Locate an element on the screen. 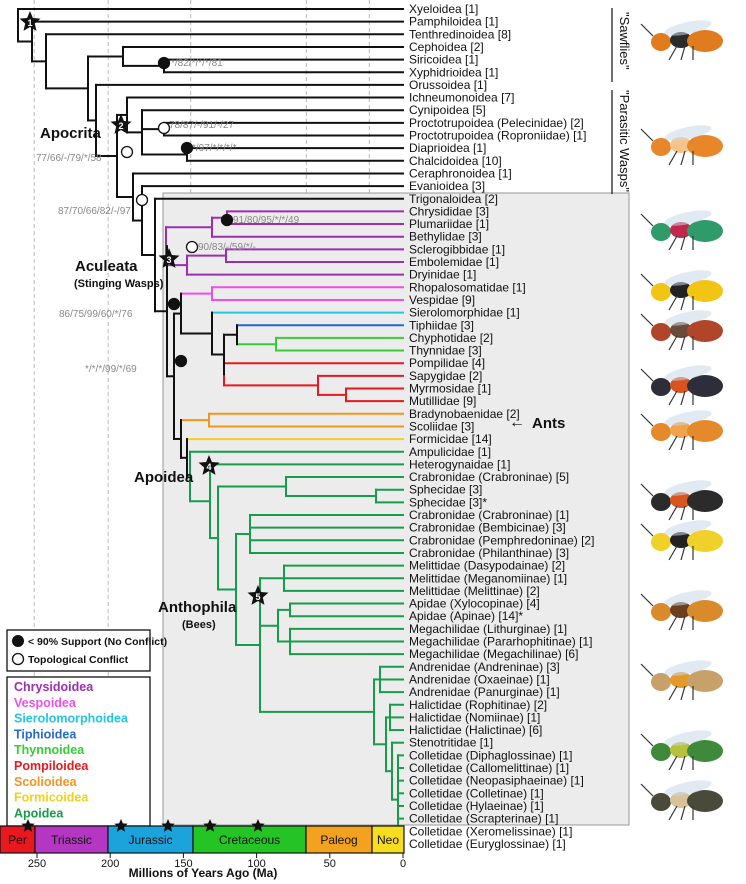 The width and height of the screenshot is (746, 884). taxon-label: Proctotrupoidea (Roproniidae) [1] is located at coordinates (497, 136).